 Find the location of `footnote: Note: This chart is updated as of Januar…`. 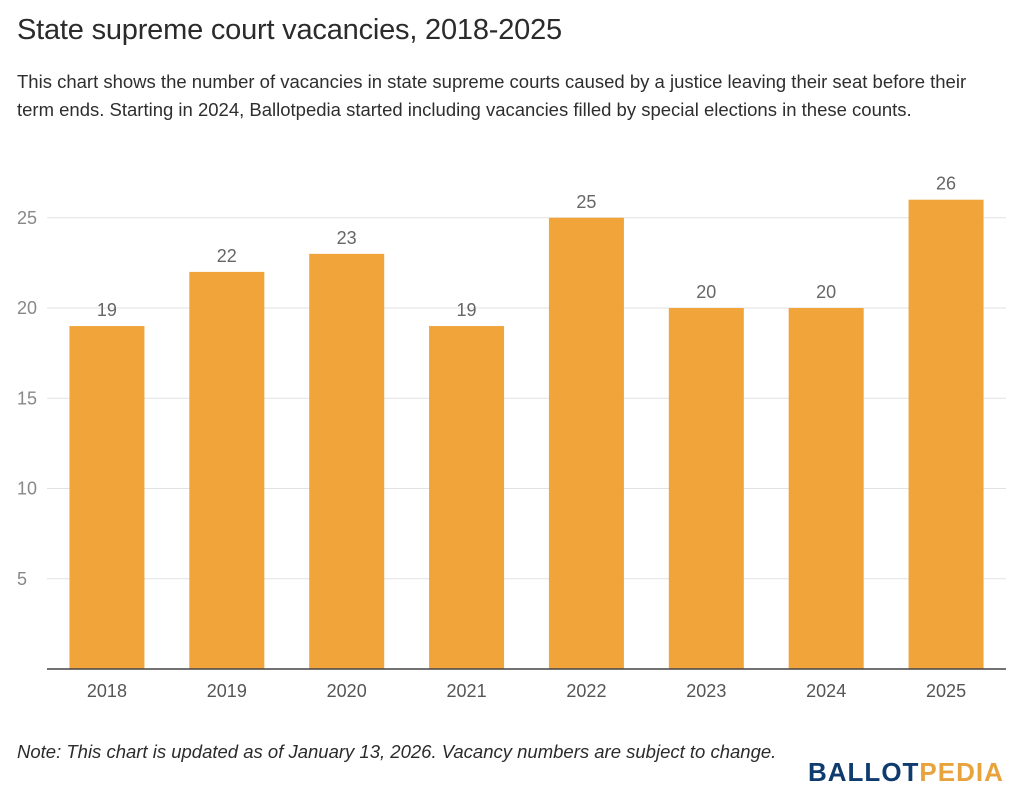

footnote: Note: This chart is updated as of Januar… is located at coordinates (397, 751).